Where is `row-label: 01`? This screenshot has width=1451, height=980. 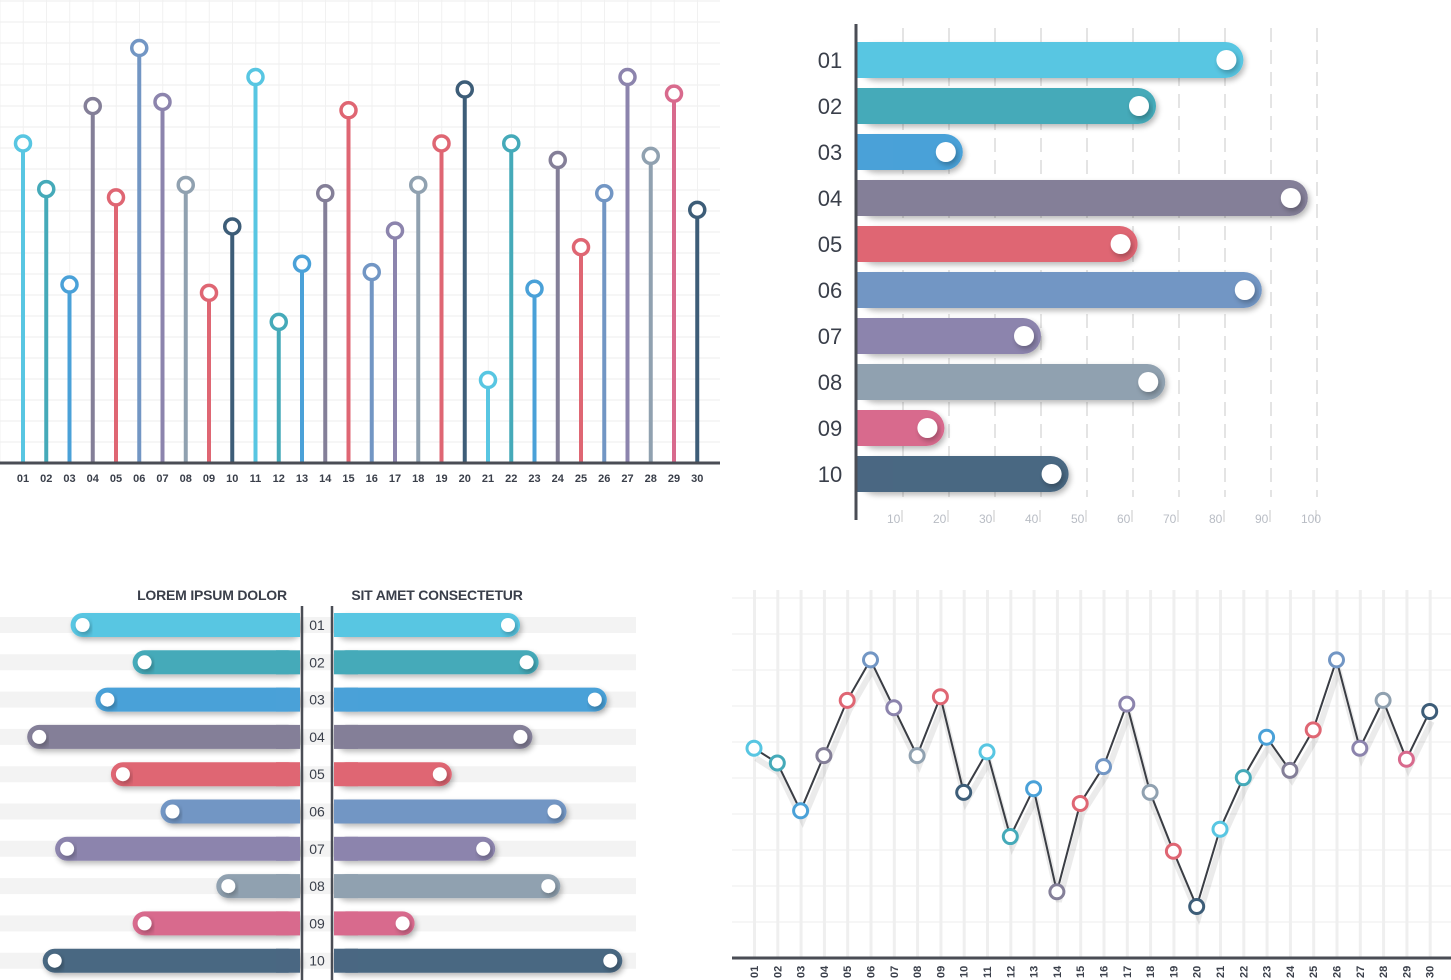 row-label: 01 is located at coordinates (830, 60).